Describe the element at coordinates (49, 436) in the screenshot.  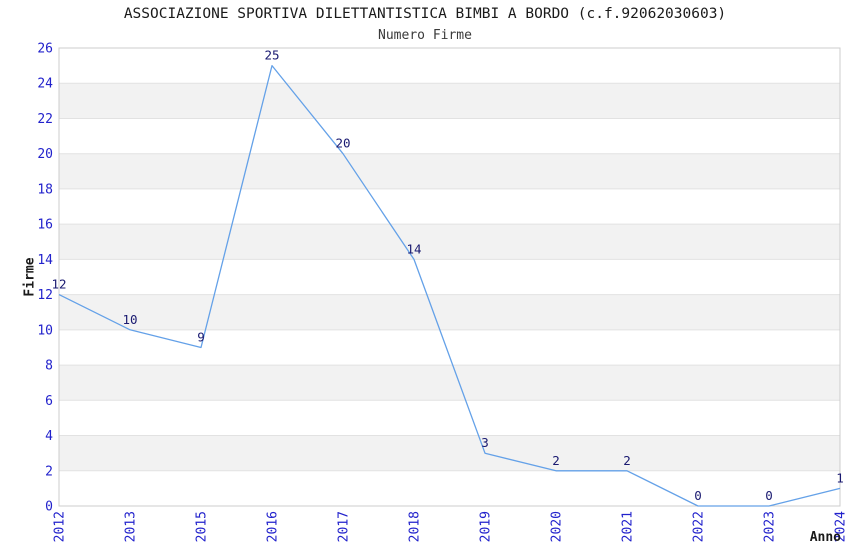
I see `y-tick-label: 4` at that location.